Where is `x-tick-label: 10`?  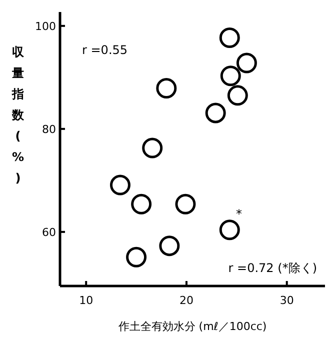 x-tick-label: 10 is located at coordinates (86, 300).